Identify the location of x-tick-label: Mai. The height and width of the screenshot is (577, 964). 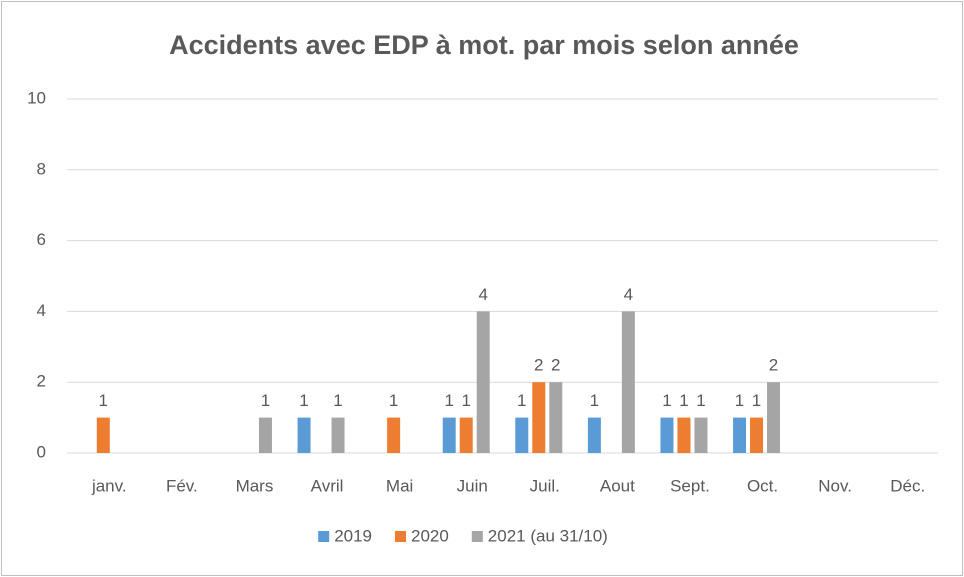
(399, 485).